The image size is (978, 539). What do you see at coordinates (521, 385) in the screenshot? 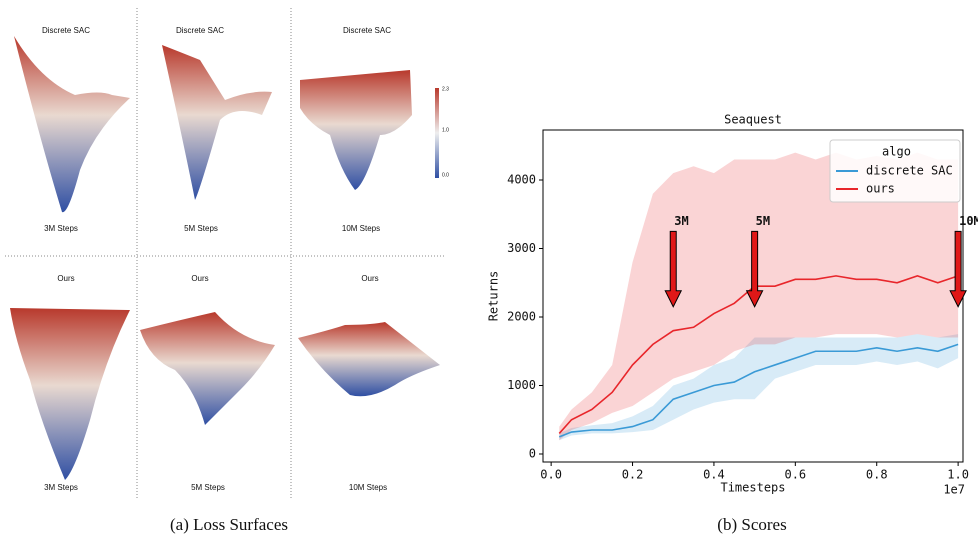
I see `y-tick-label: 1000` at bounding box center [521, 385].